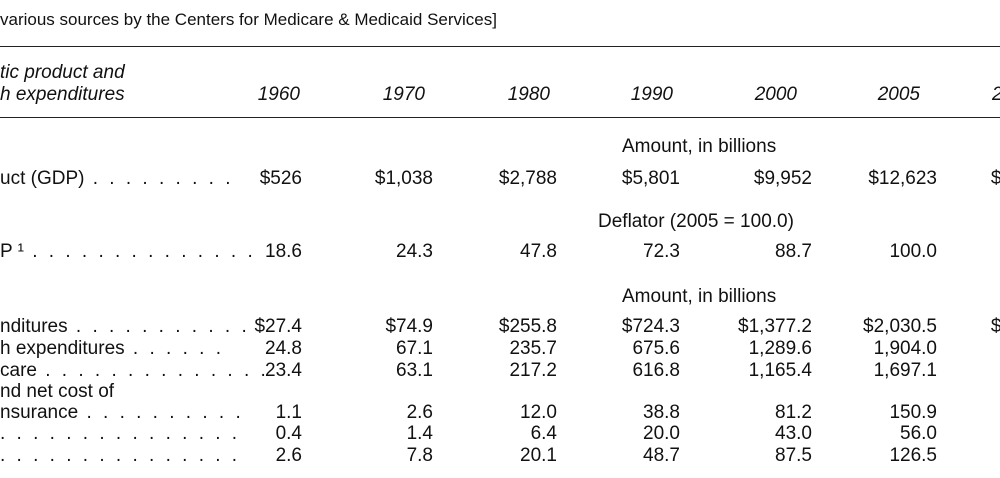  Describe the element at coordinates (661, 433) in the screenshot. I see `table-cell: 20.0` at that location.